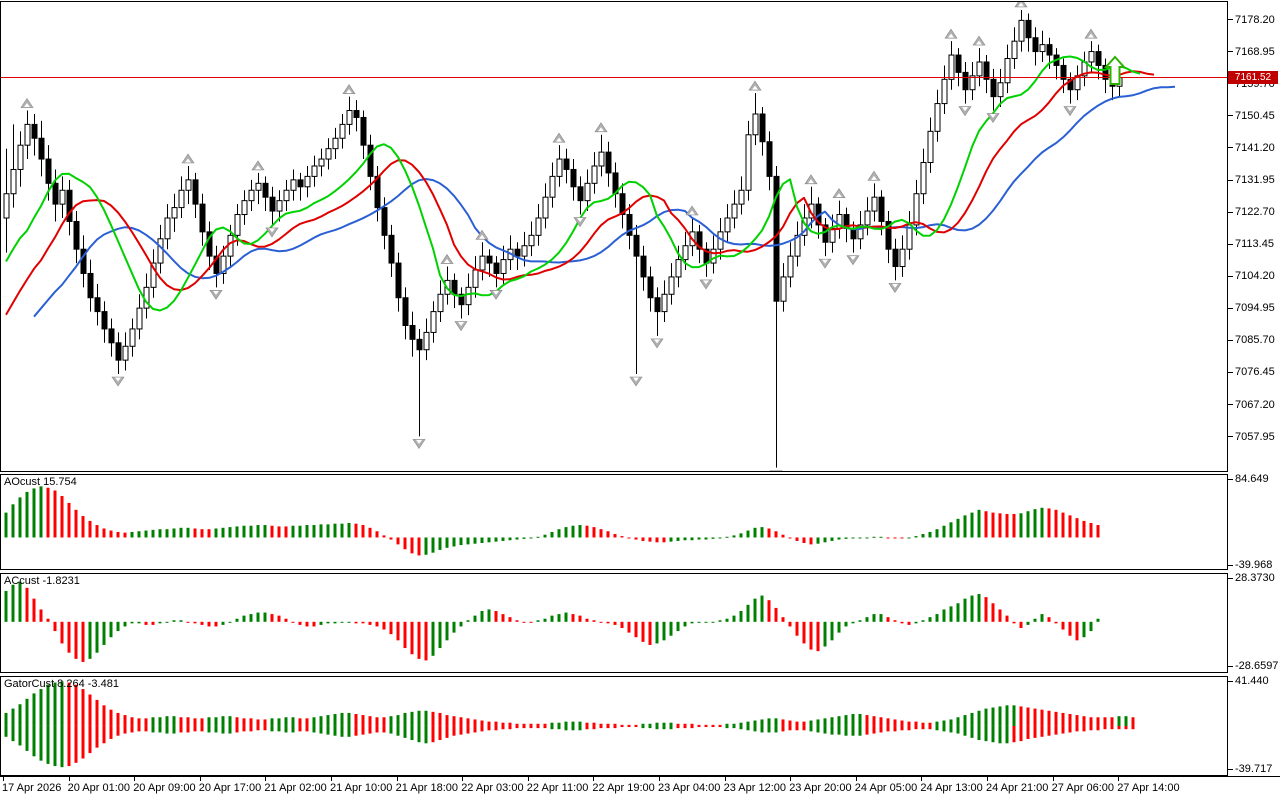 This screenshot has width=1280, height=800. I want to click on ac-indicator-panel, so click(614, 623).